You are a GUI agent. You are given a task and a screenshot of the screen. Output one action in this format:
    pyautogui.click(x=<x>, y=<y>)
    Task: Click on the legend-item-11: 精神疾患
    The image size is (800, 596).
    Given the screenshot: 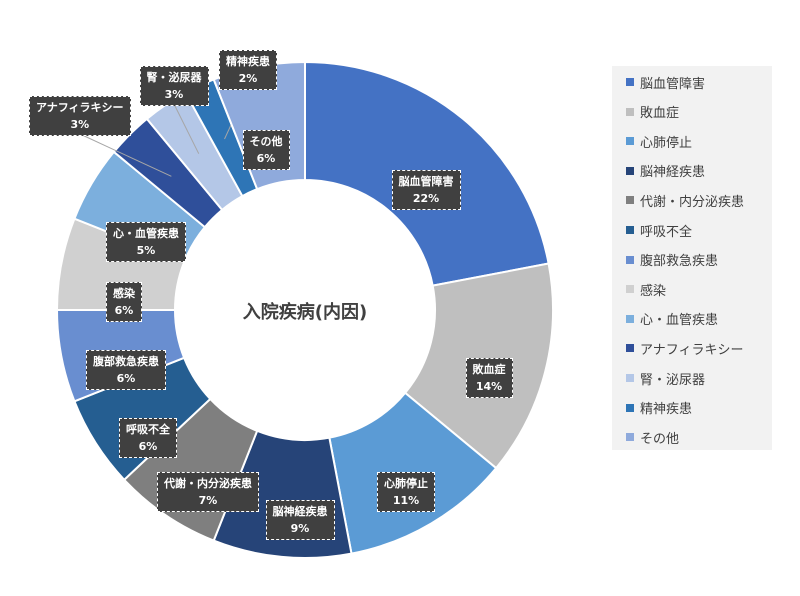 What is the action you would take?
    pyautogui.click(x=659, y=408)
    